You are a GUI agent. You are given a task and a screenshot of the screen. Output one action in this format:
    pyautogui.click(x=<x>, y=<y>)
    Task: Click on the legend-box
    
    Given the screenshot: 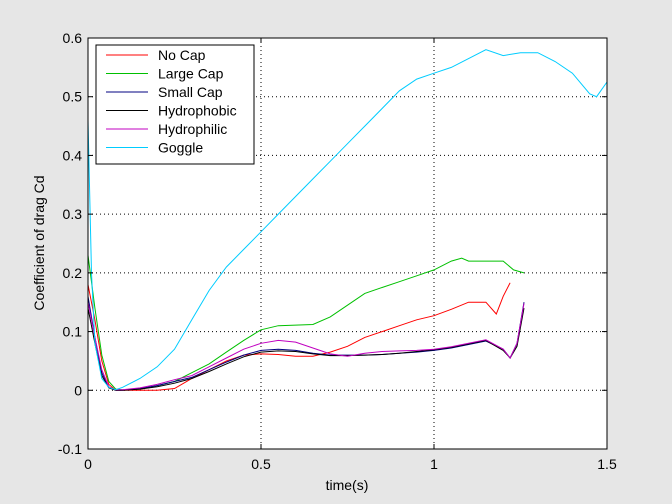 What is the action you would take?
    pyautogui.click(x=175, y=104)
    